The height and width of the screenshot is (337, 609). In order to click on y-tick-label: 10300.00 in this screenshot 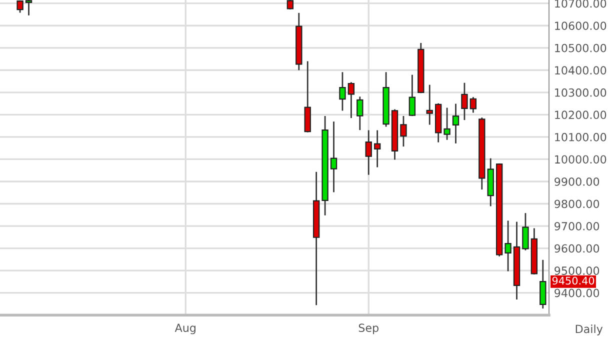, I will do `click(580, 92)`.